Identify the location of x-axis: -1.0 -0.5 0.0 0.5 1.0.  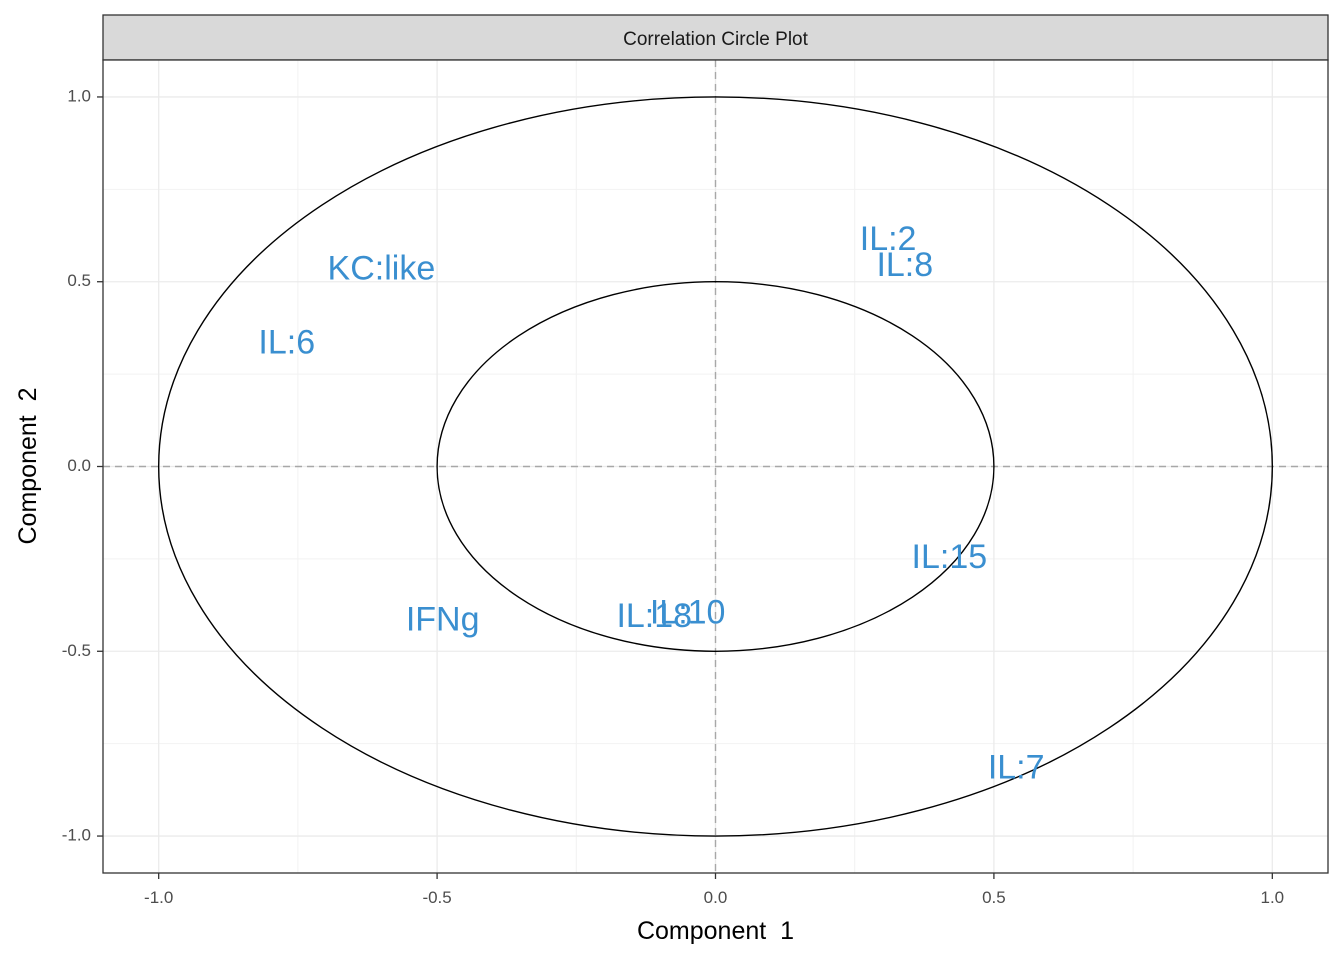
(714, 890).